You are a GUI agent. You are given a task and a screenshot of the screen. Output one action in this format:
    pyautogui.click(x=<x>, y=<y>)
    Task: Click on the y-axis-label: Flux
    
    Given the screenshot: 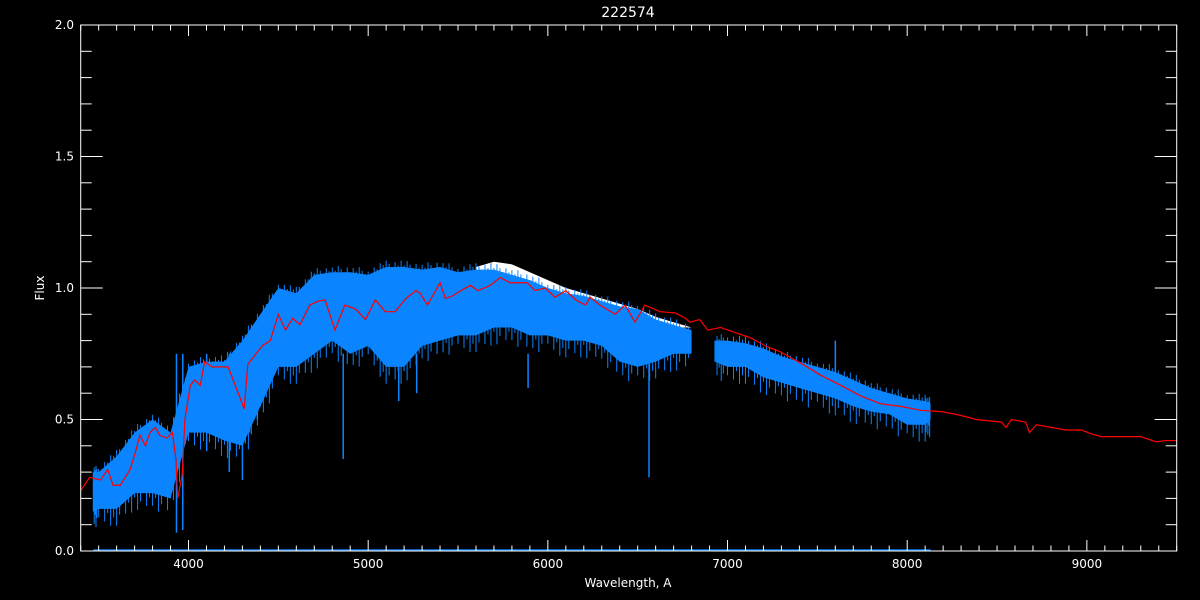 What is the action you would take?
    pyautogui.click(x=40, y=288)
    